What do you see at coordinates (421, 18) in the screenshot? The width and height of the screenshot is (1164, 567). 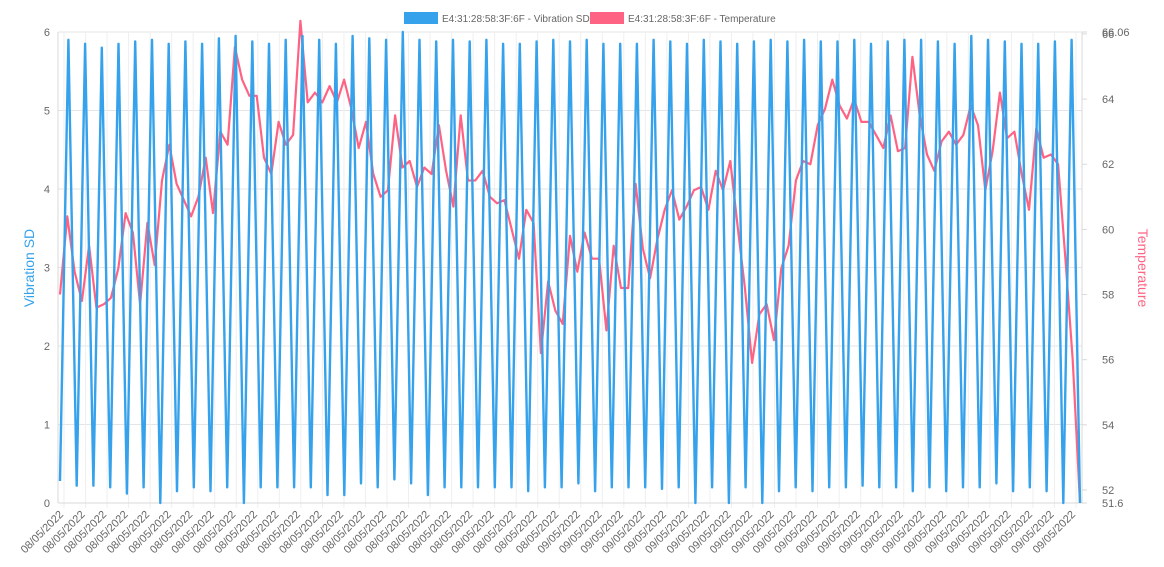 I see `legend-swatch-vibration` at bounding box center [421, 18].